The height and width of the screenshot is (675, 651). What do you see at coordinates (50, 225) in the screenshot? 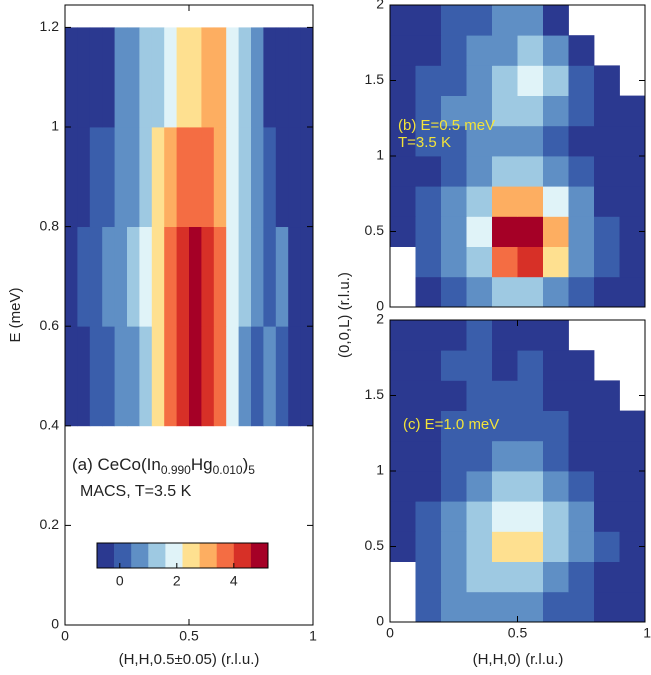
I see `y-tick-label: 0.8` at bounding box center [50, 225].